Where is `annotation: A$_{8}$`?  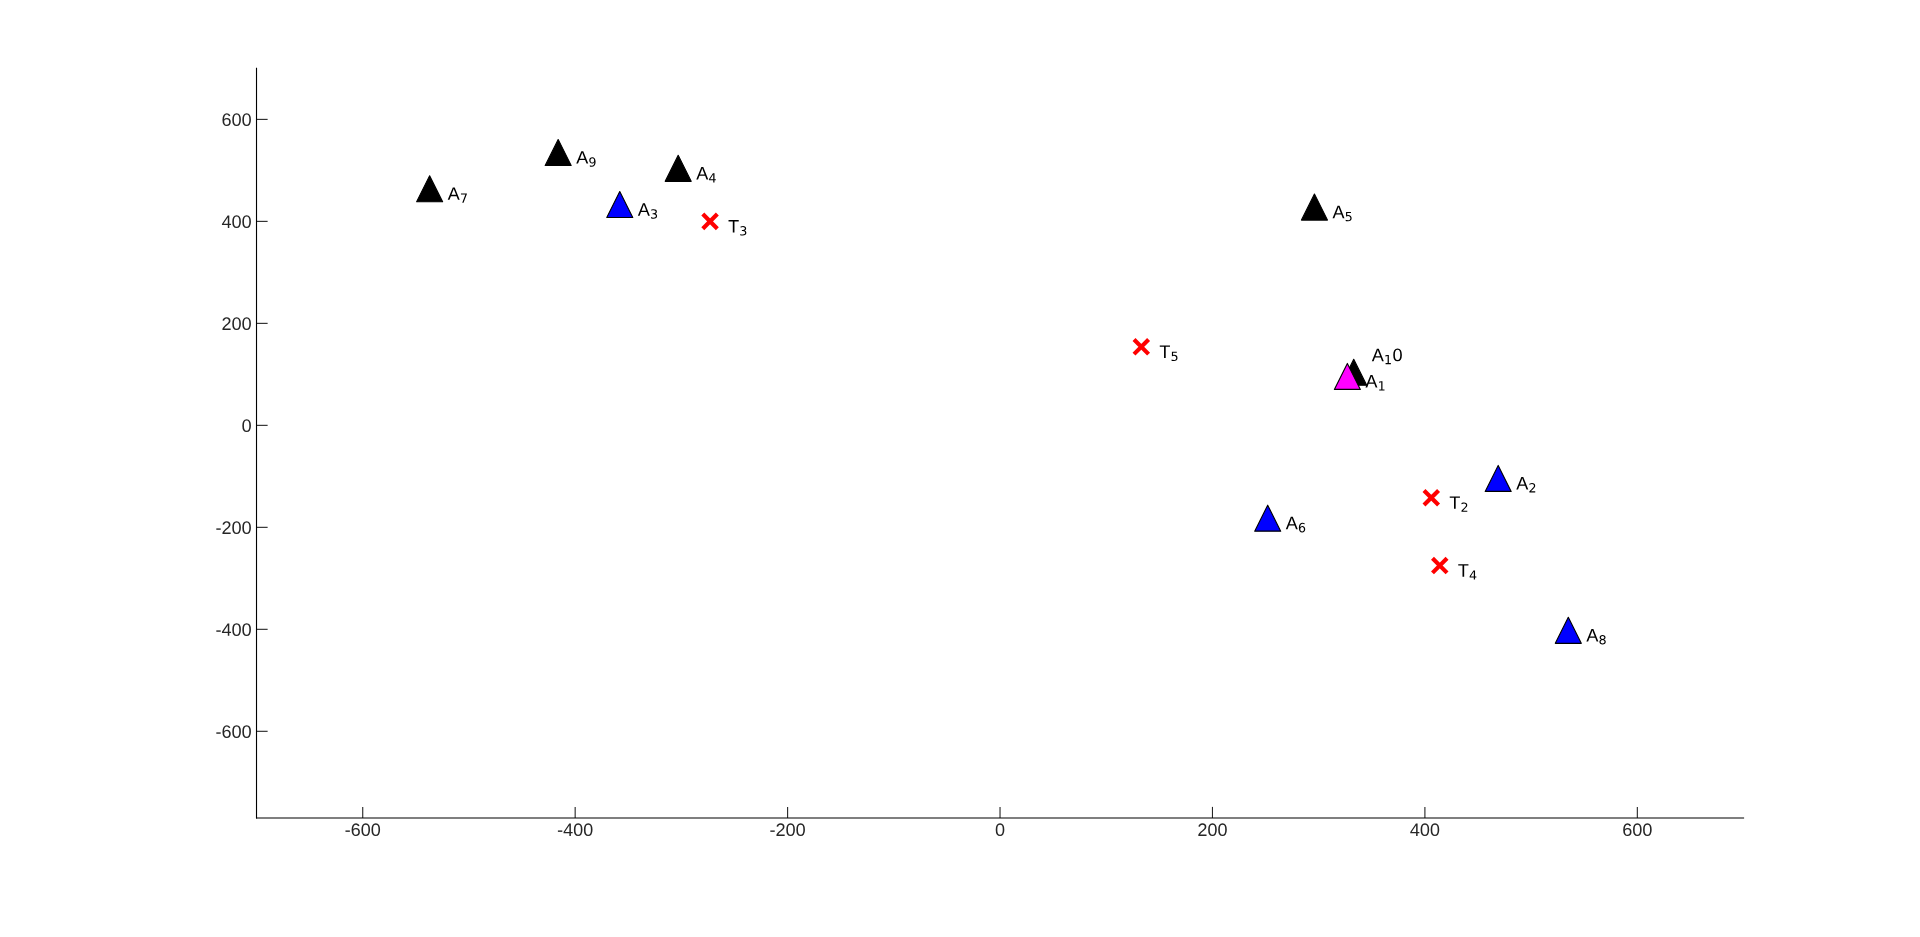
annotation: A$_{8}$ is located at coordinates (1596, 637).